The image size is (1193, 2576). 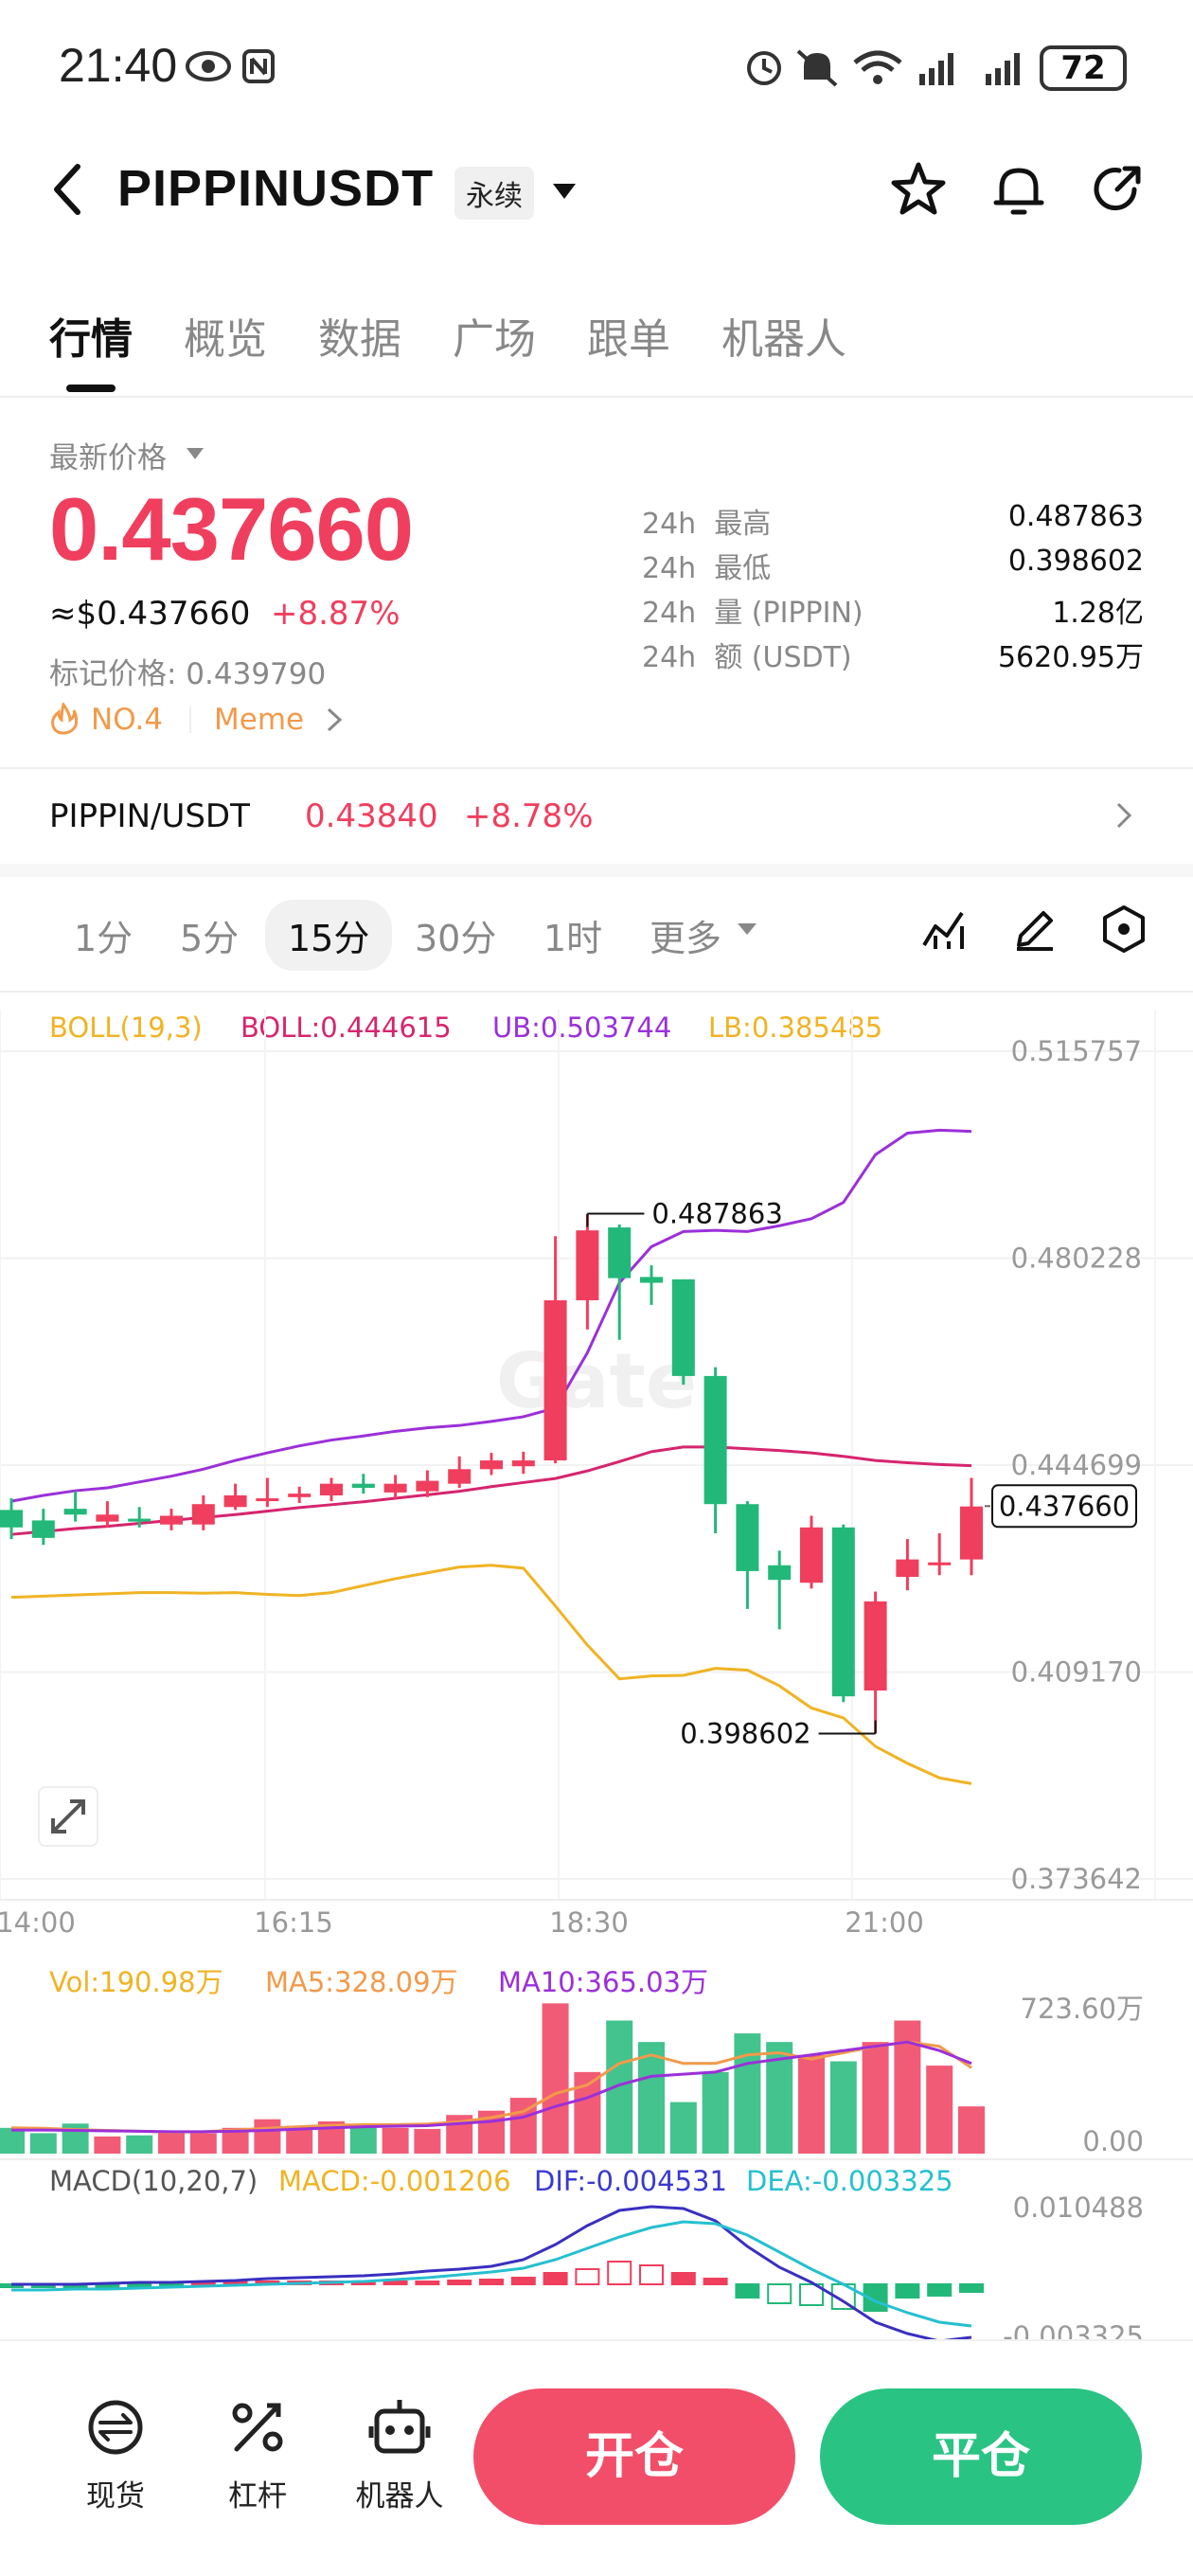 I want to click on open-position-button: 开仓, so click(x=634, y=2456).